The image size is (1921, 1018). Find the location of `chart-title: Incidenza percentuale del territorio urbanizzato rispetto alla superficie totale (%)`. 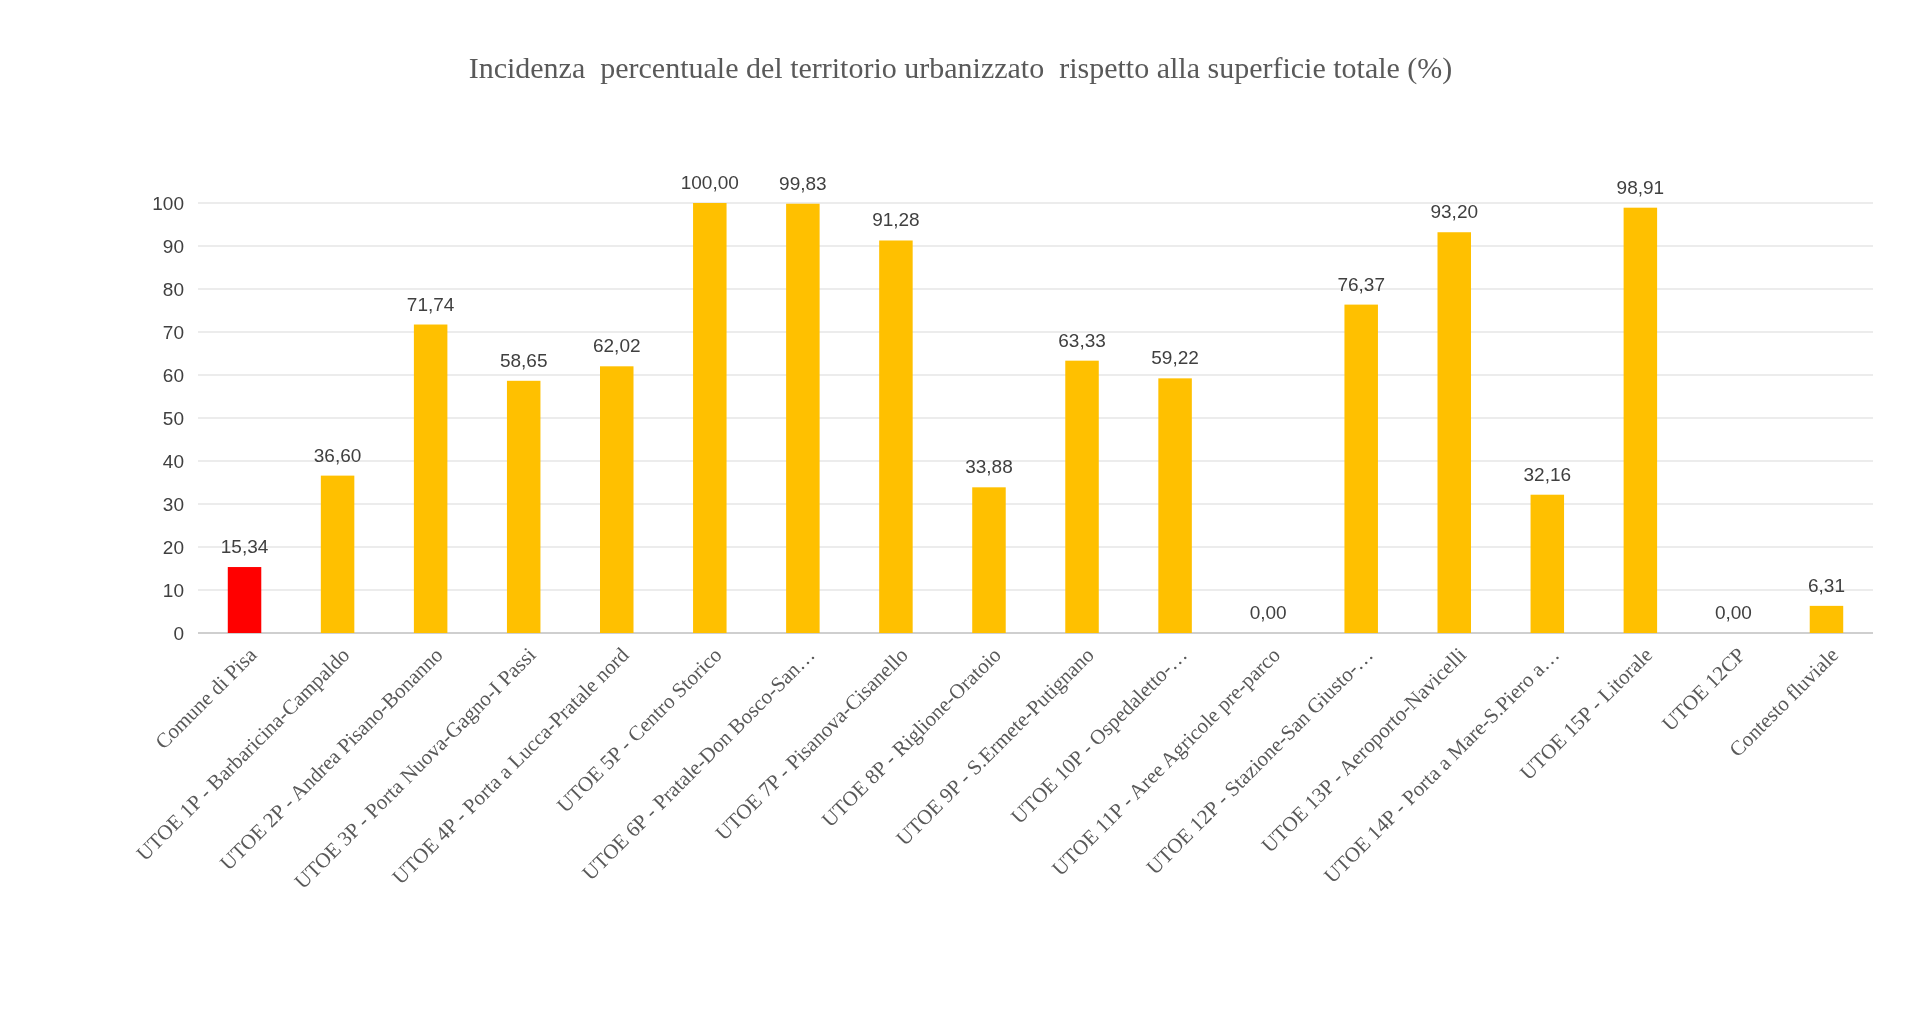

chart-title: Incidenza percentuale del territorio urbanizzato rispetto alla superficie totale (%) is located at coordinates (960, 68).